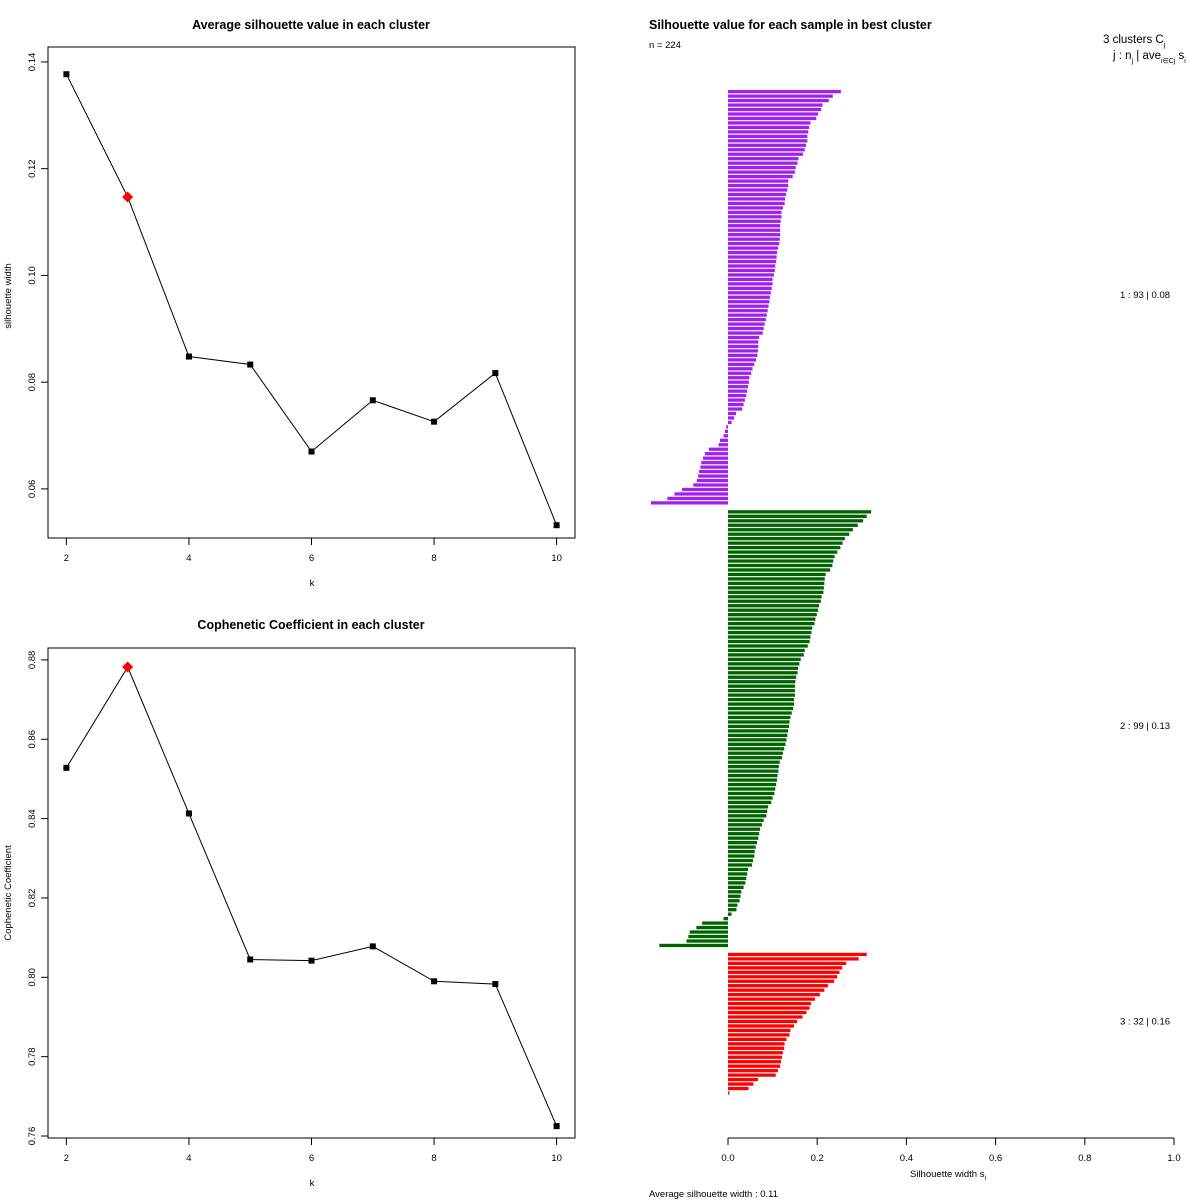  Describe the element at coordinates (433, 558) in the screenshot. I see `x-tick-label: 8` at that location.